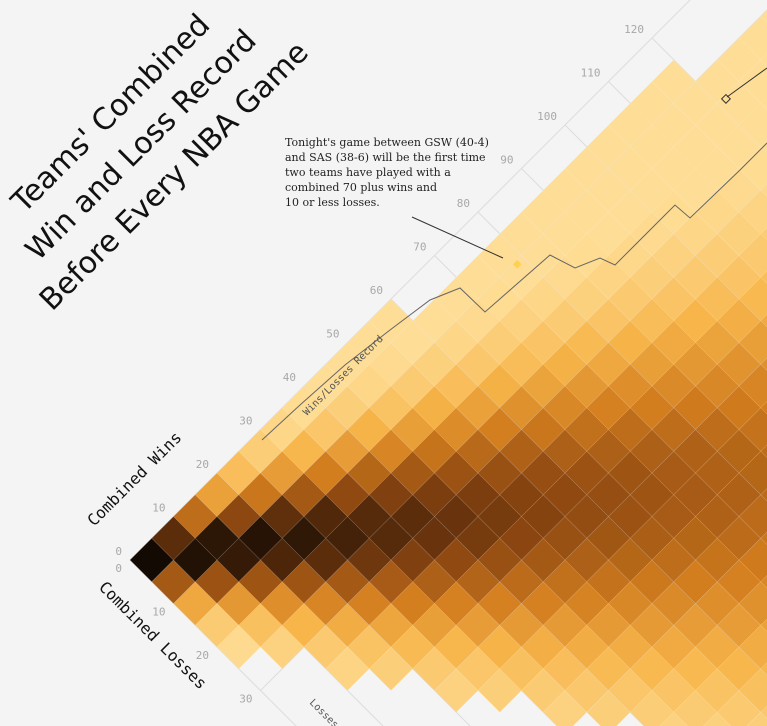  I want to click on annotation-line: 10 or less losses., so click(332, 202).